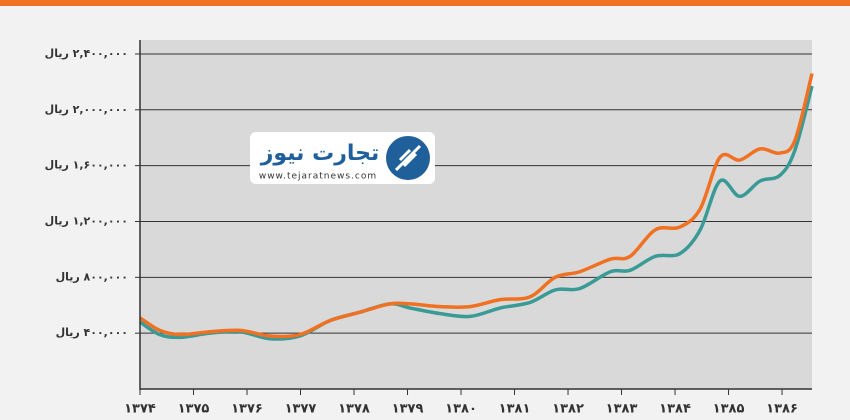 The height and width of the screenshot is (420, 850). What do you see at coordinates (86, 220) in the screenshot?
I see `y-tick-label: ۱,۲۰۰,۰۰۰ ریال` at bounding box center [86, 220].